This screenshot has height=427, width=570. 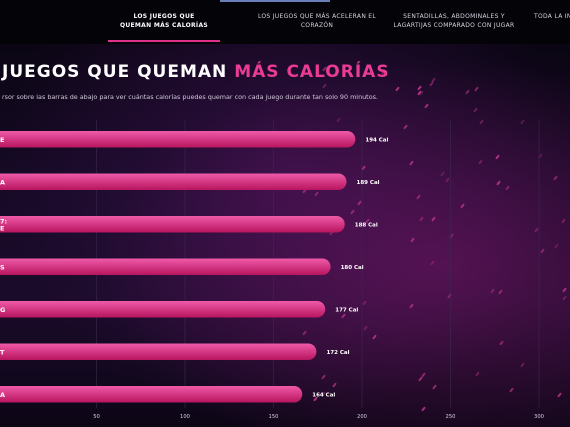 What do you see at coordinates (3, 221) in the screenshot?
I see `bar-category-label: 7:` at bounding box center [3, 221].